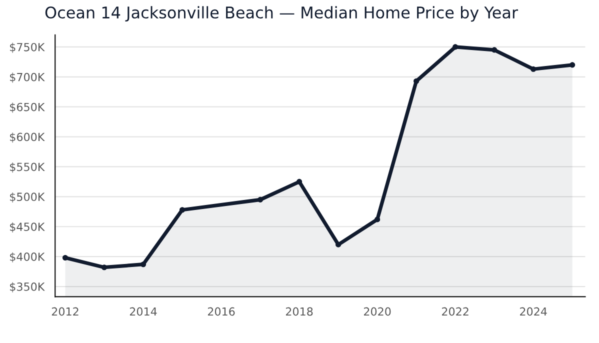 The height and width of the screenshot is (343, 599). Describe the element at coordinates (143, 311) in the screenshot. I see `x-tick-label: 2014` at that location.